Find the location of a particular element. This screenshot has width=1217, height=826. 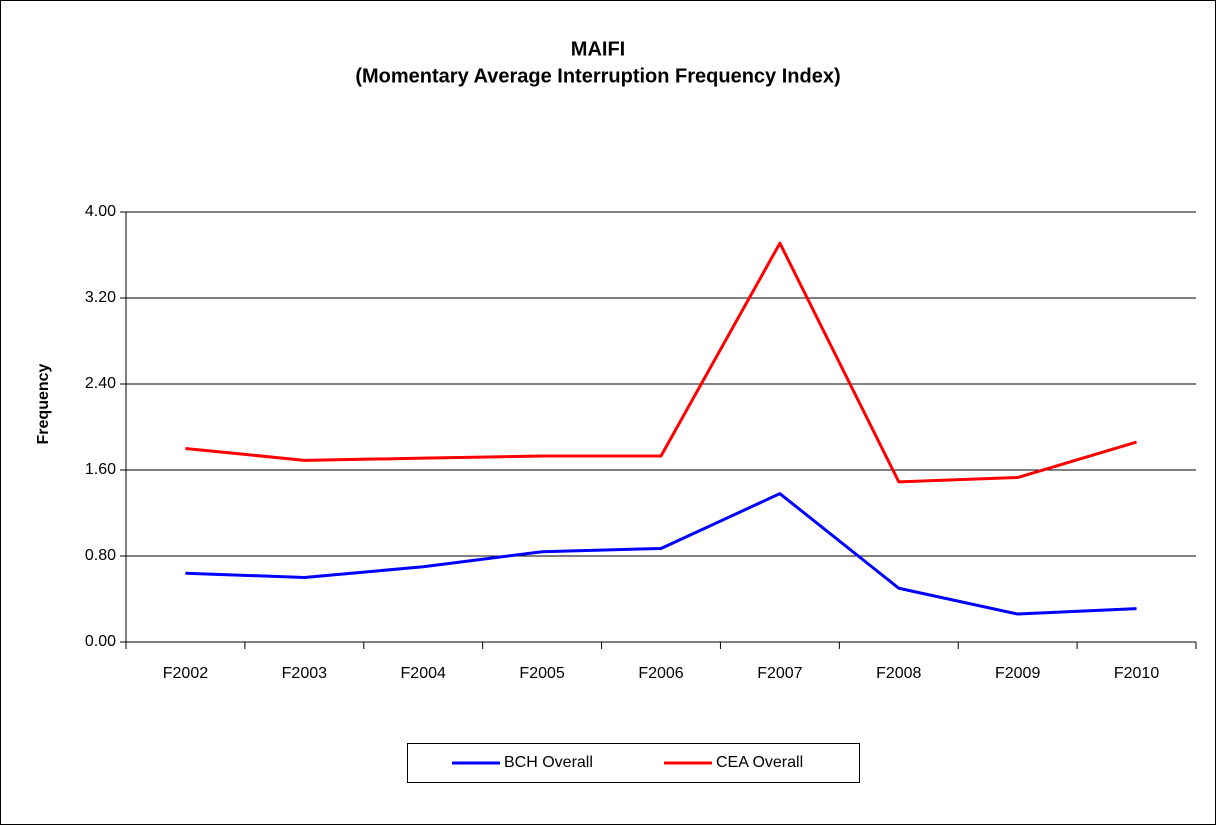

y-tick-label: 4.00 is located at coordinates (100, 211).